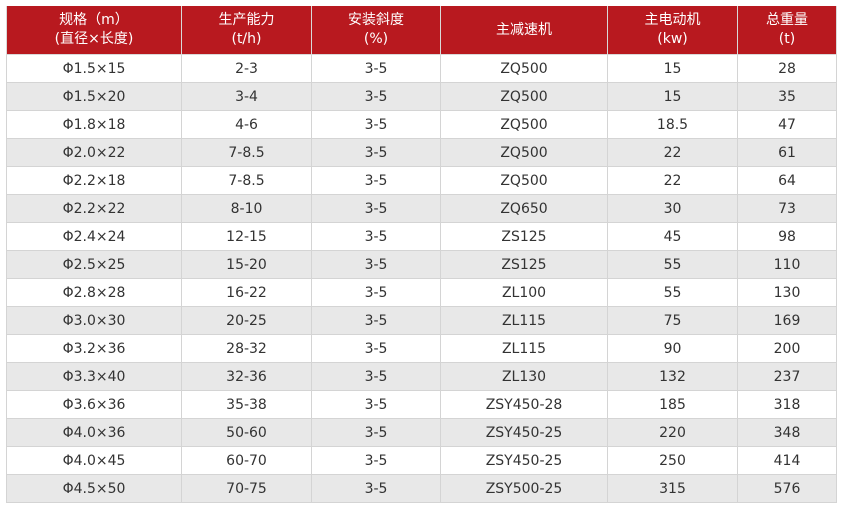 Image resolution: width=842 pixels, height=509 pixels. What do you see at coordinates (672, 39) in the screenshot?
I see `header-line: (kw)` at bounding box center [672, 39].